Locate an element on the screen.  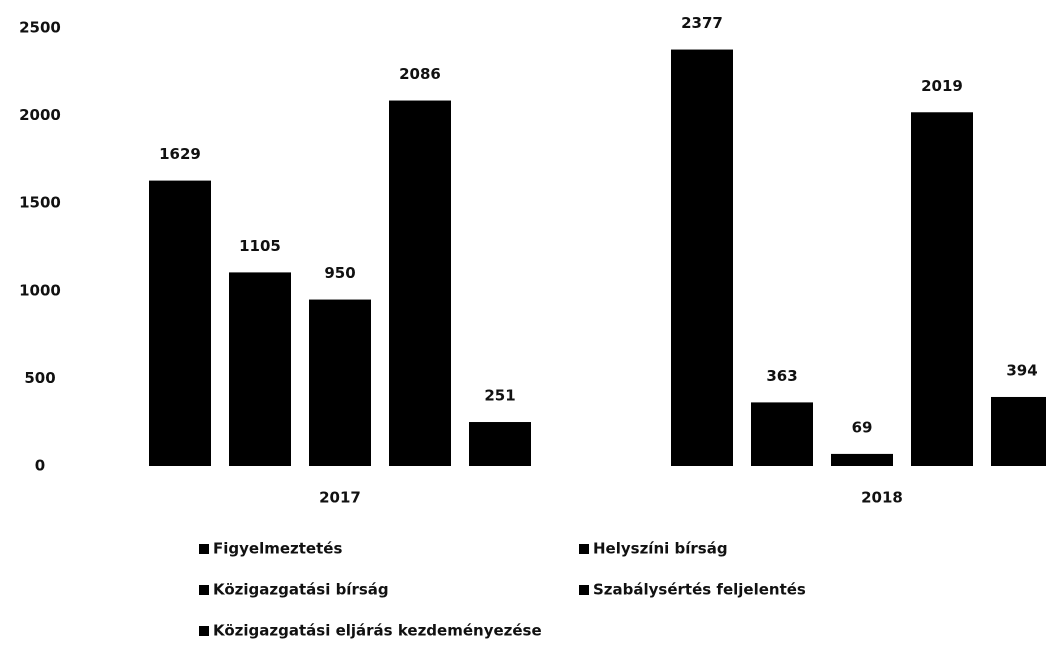
y-tick-label: 0 is located at coordinates (40, 466).